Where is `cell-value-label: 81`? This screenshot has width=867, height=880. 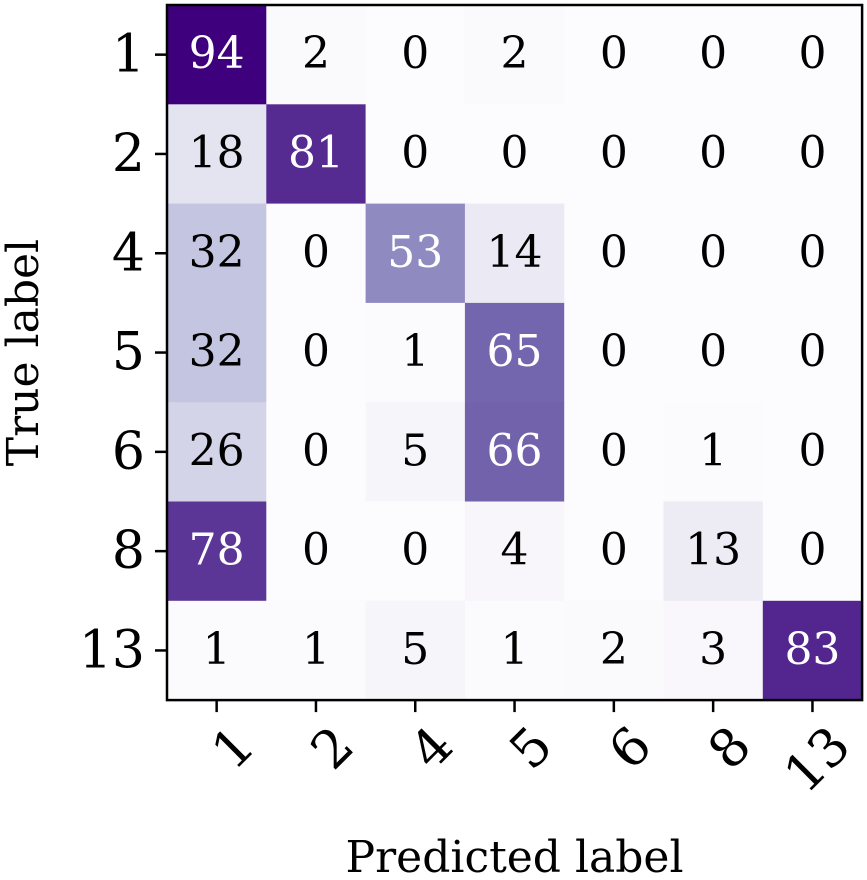 cell-value-label: 81 is located at coordinates (316, 152).